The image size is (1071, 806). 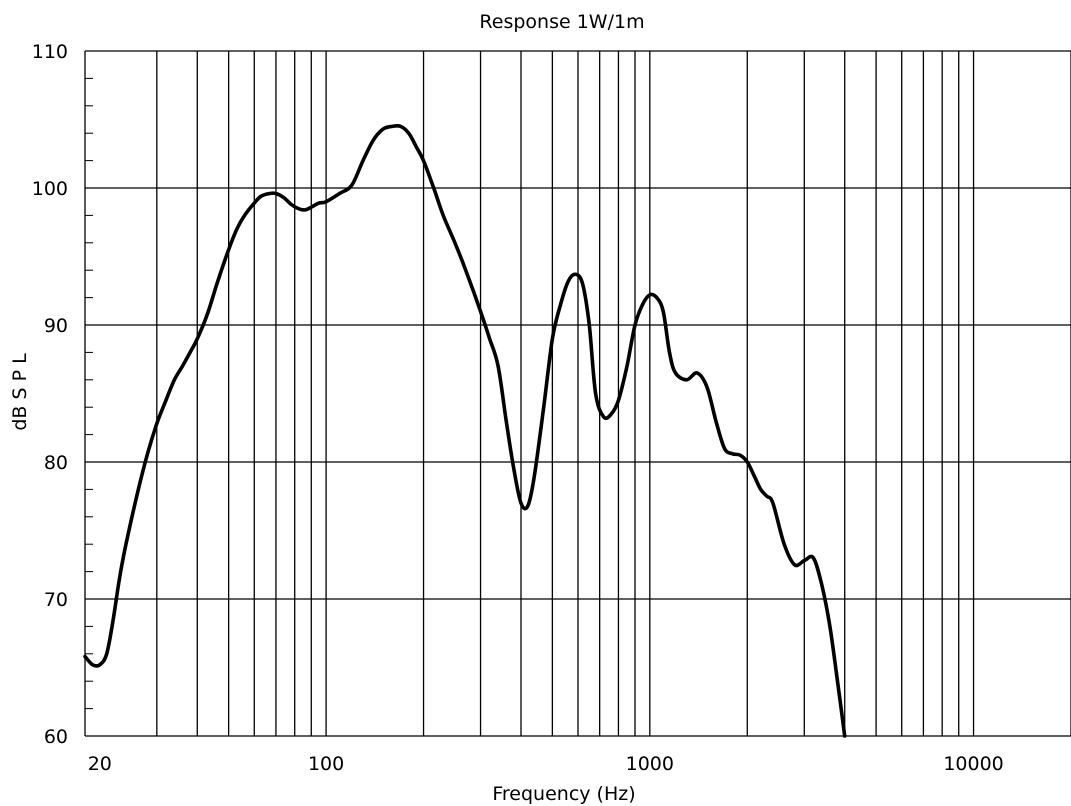 I want to click on y-axis-label: dB S P L, so click(x=20, y=392).